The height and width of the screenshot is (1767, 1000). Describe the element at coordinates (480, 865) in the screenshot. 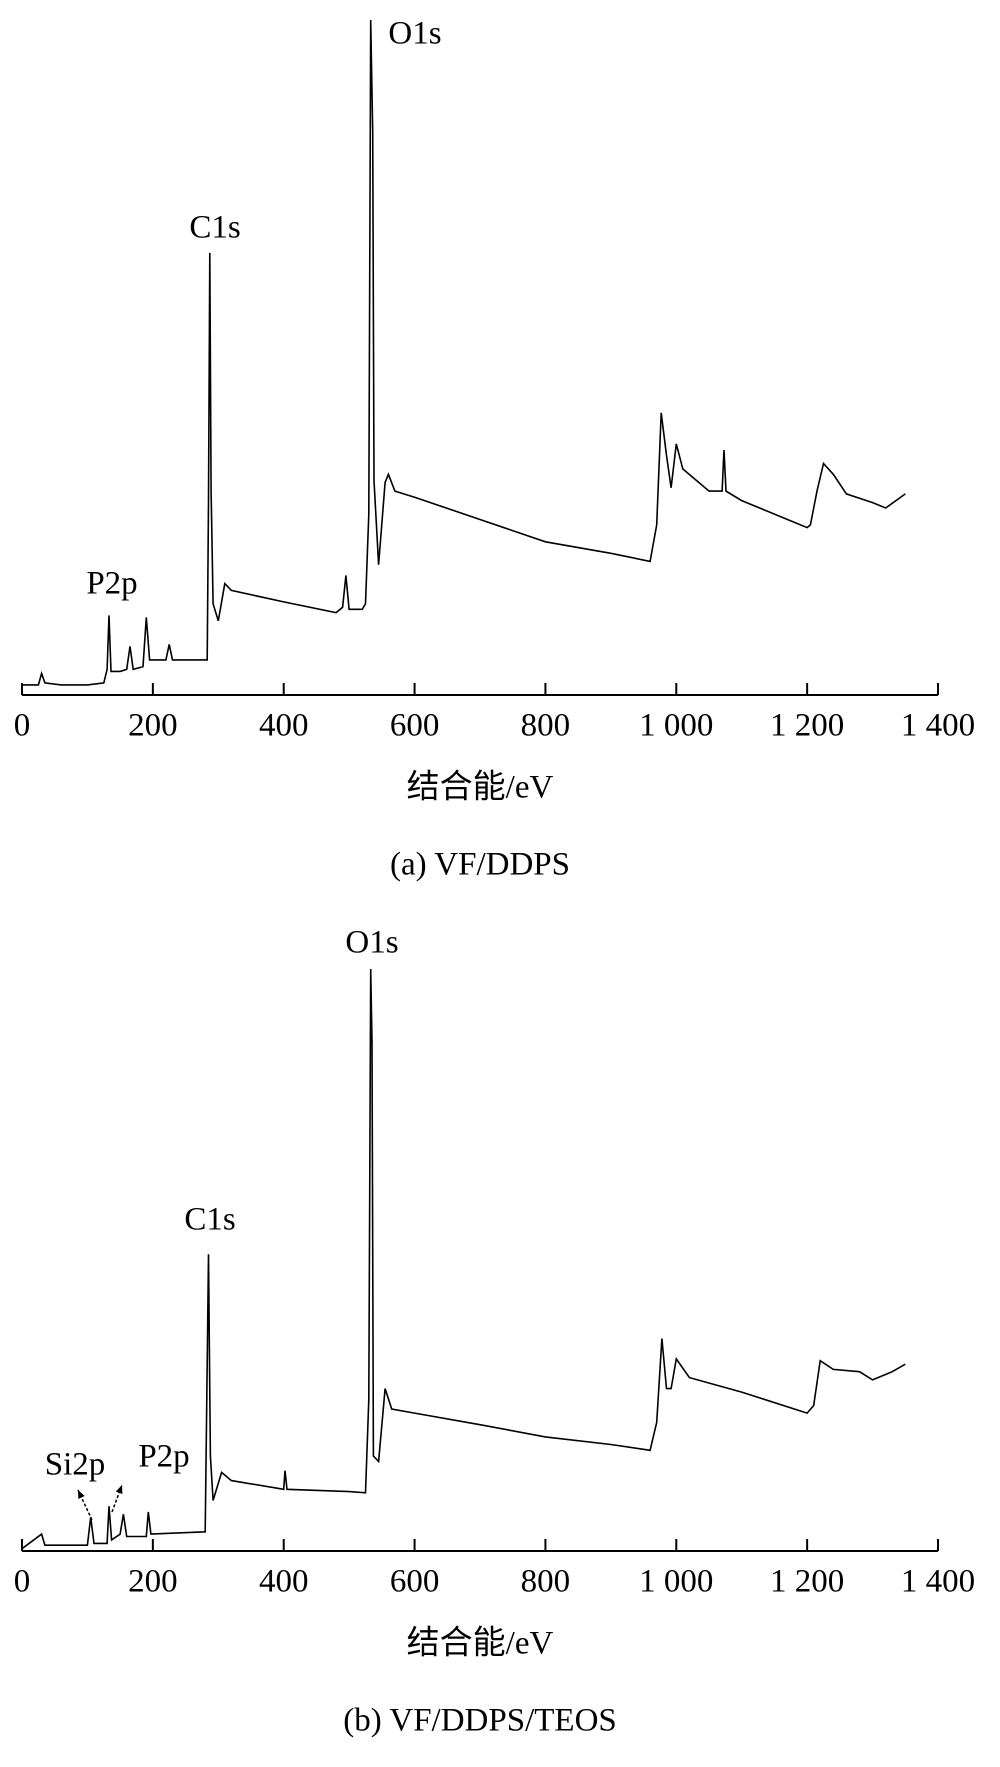

I see `caption: (a) VF/DDPS` at that location.